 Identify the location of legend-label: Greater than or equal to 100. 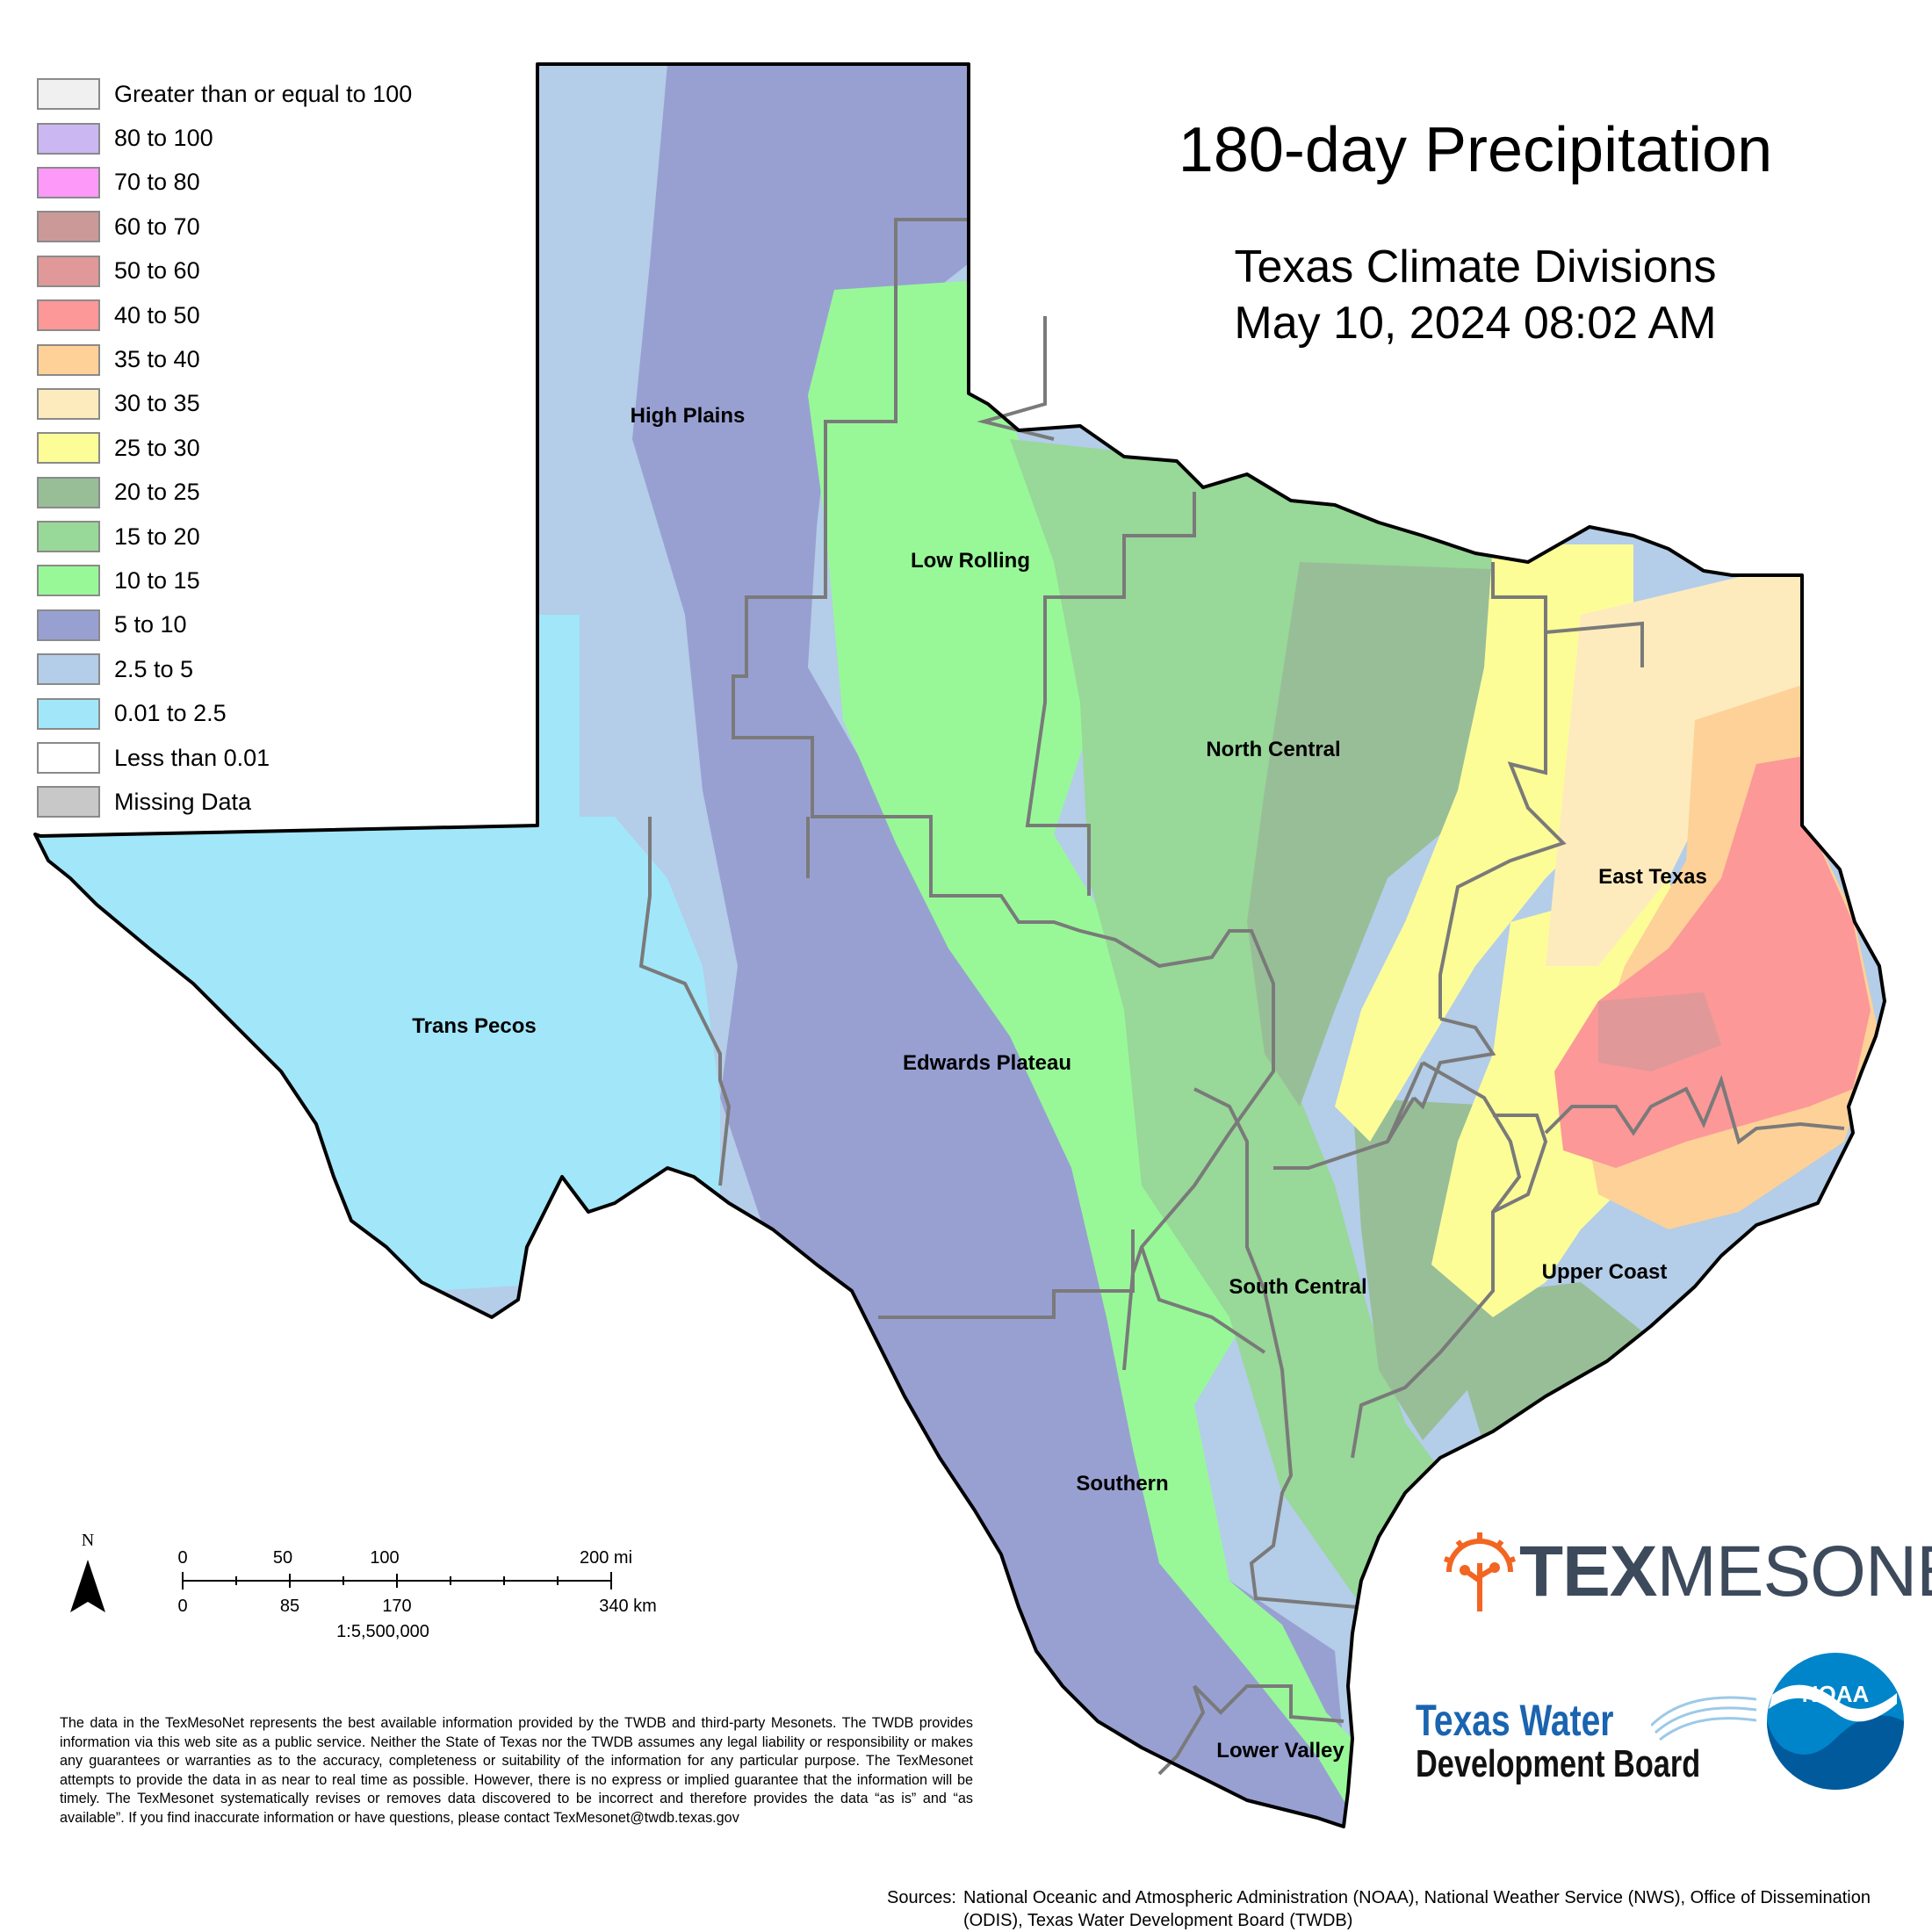
(264, 93).